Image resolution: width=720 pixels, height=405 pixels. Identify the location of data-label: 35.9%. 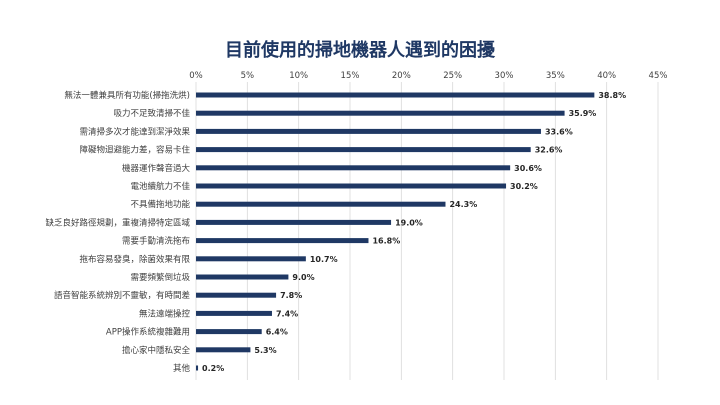
(583, 113).